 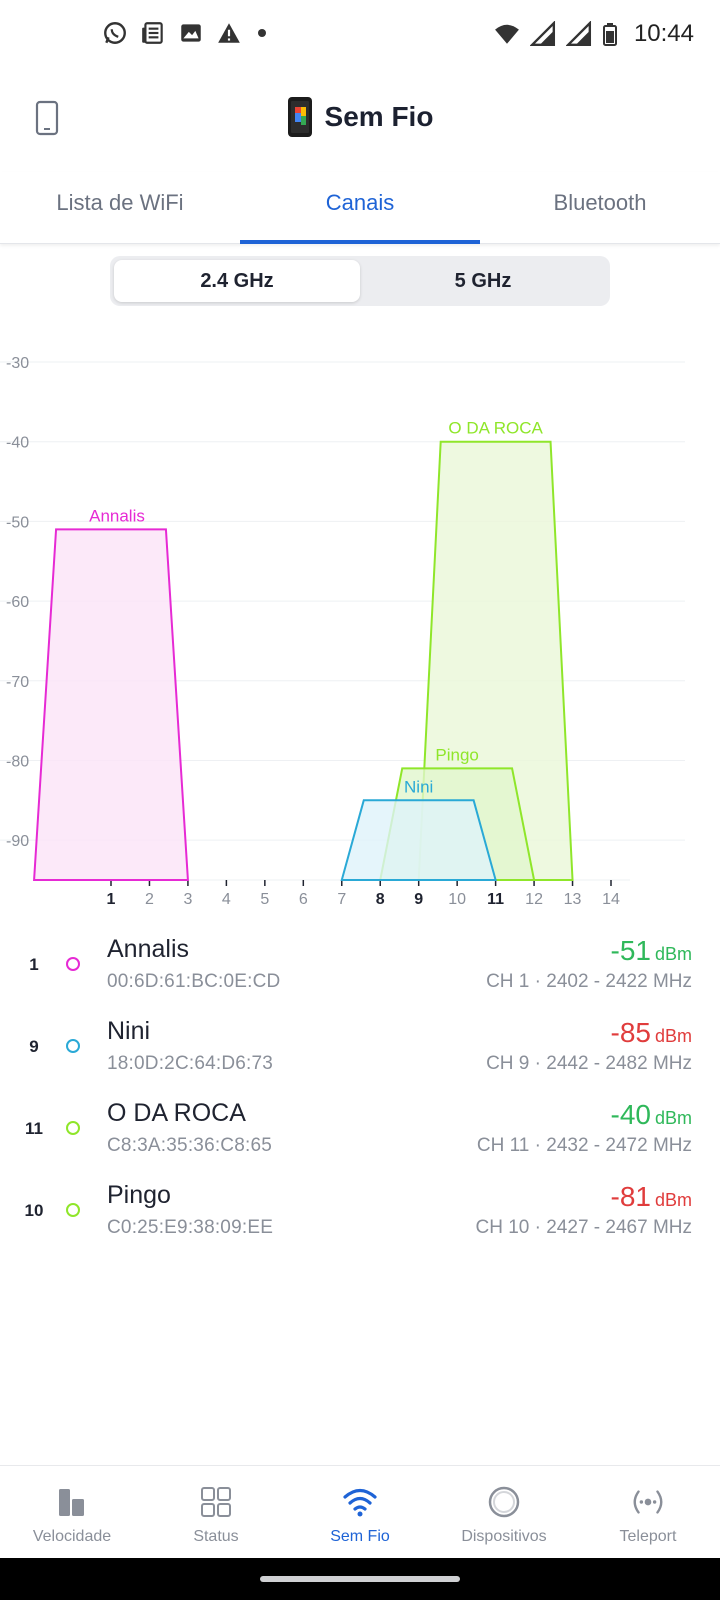 I want to click on tab-wifi-list: Lista de WiFi, so click(x=120, y=202).